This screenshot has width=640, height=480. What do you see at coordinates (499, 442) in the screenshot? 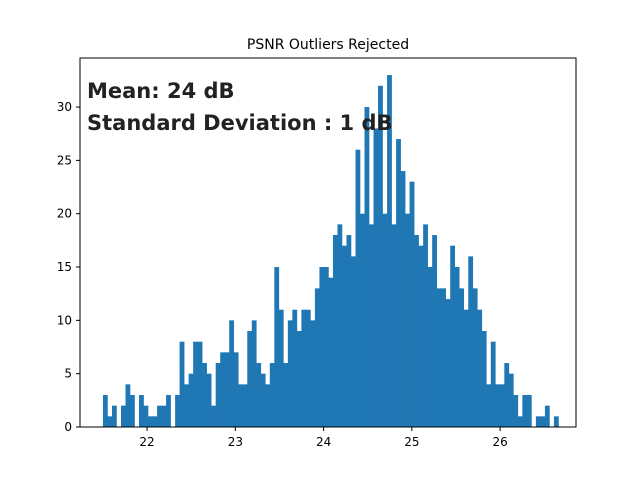
I see `x-tick-label: 26` at bounding box center [499, 442].